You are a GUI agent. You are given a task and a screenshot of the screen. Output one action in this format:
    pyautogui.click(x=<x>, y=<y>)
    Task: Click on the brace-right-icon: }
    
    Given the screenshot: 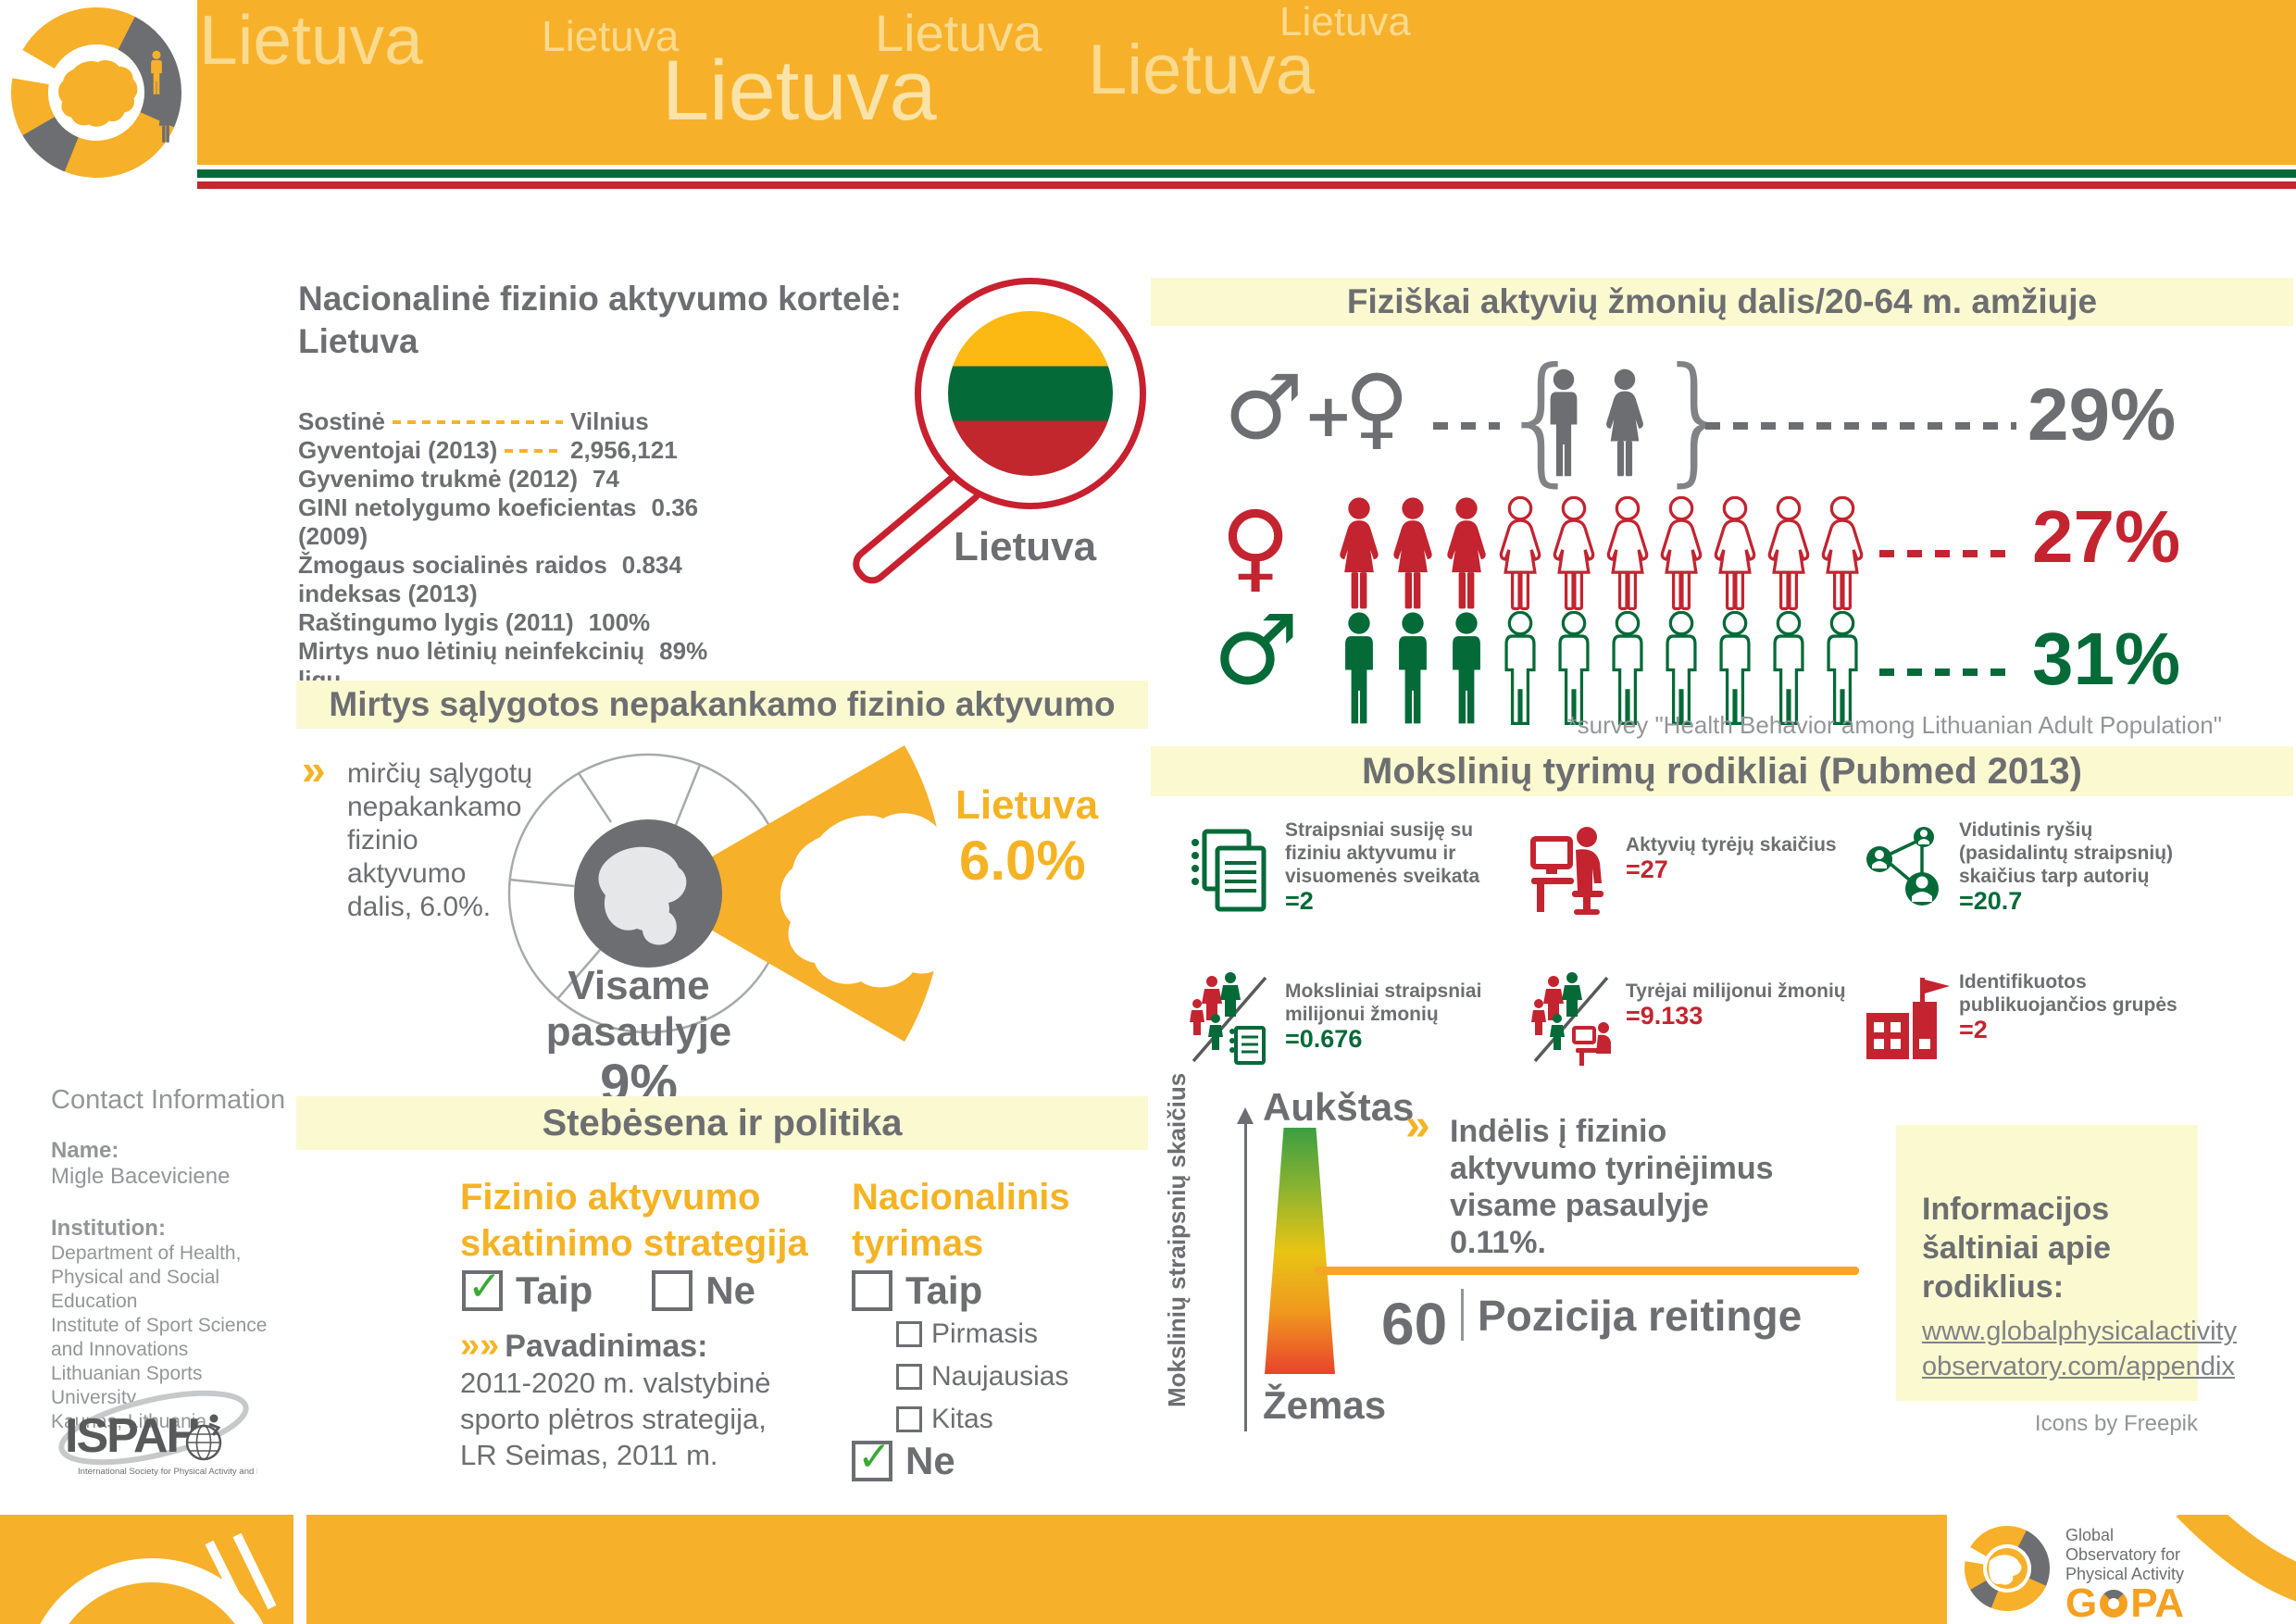 What is the action you would take?
    pyautogui.click(x=1697, y=419)
    